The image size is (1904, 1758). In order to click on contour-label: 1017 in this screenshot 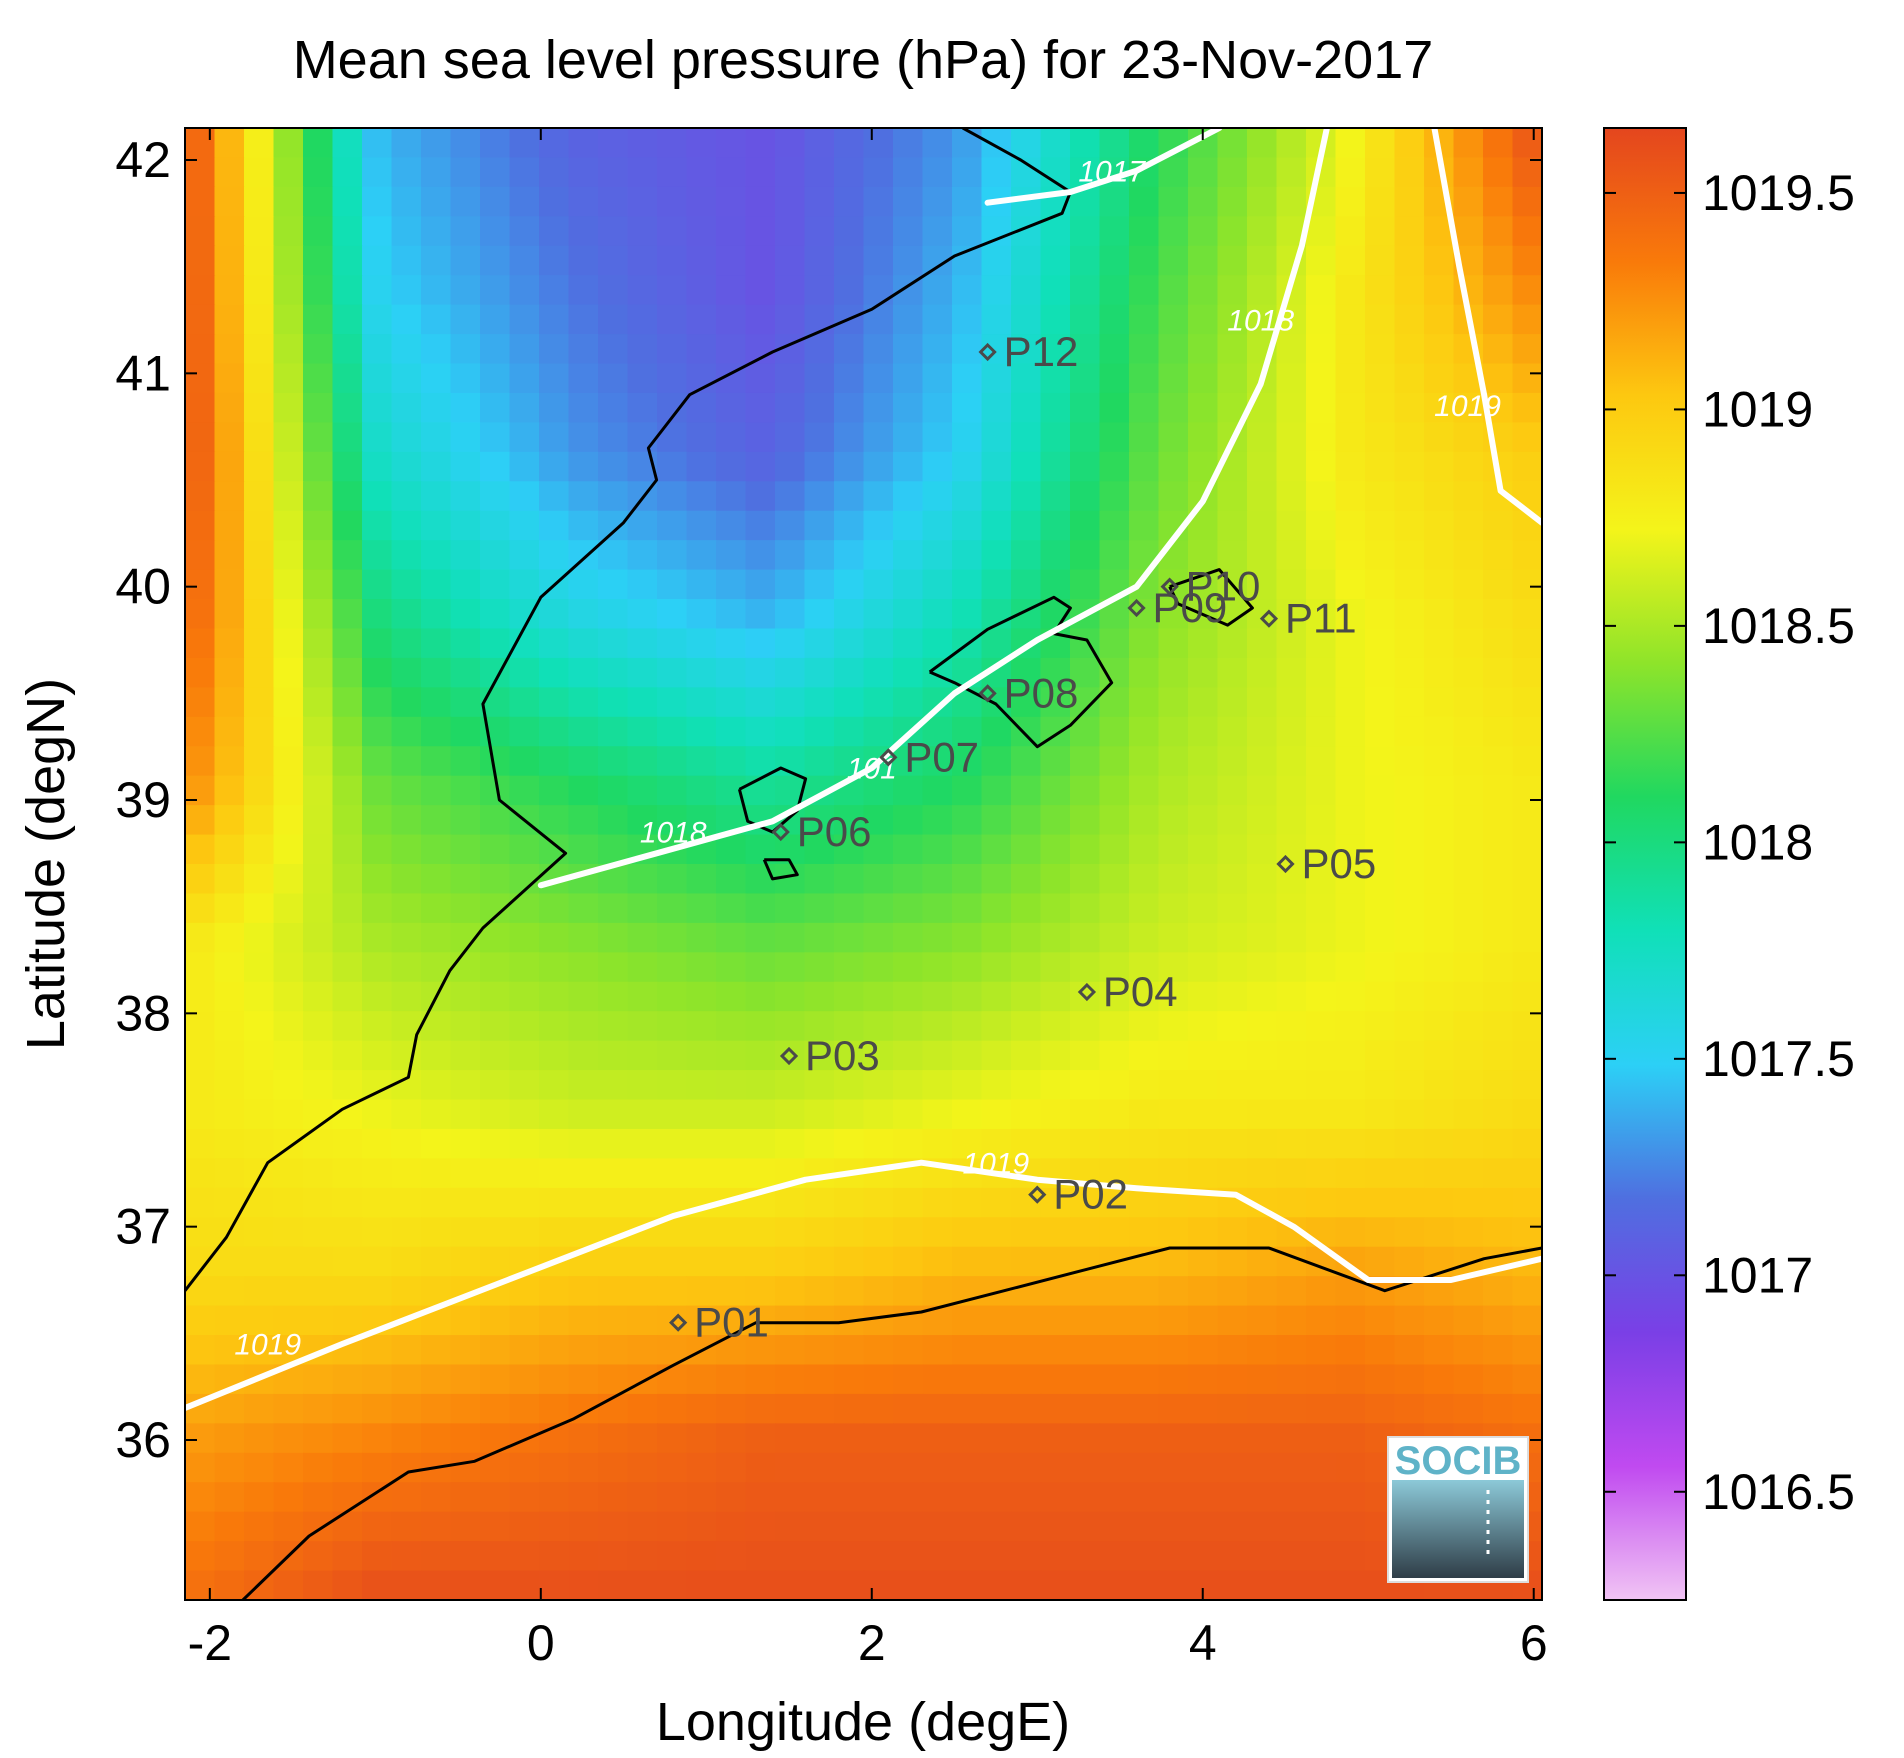, I will do `click(1112, 171)`.